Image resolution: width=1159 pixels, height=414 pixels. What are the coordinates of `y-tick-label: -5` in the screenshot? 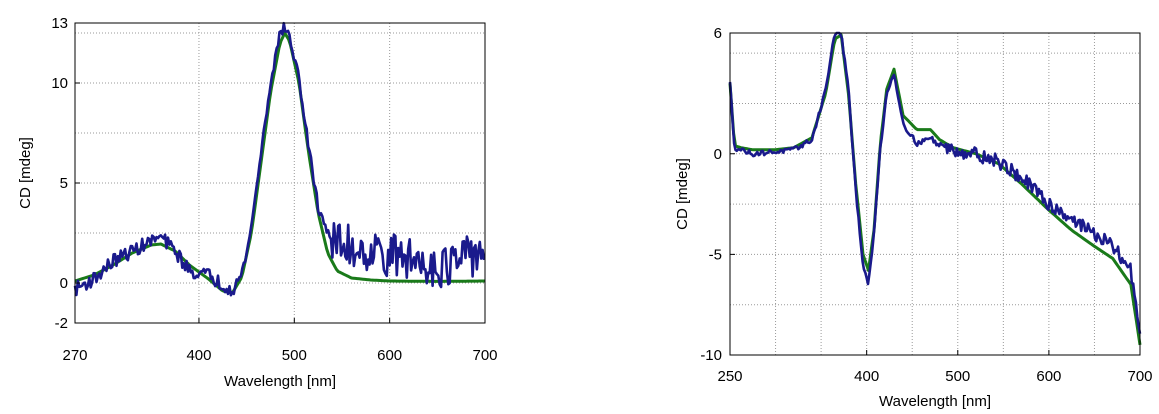 It's located at (715, 254).